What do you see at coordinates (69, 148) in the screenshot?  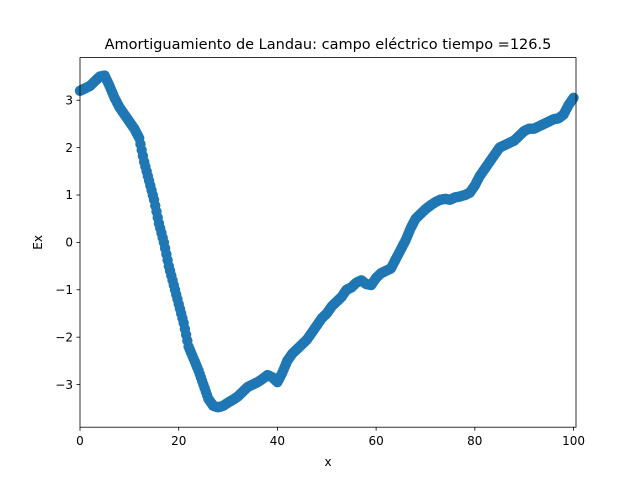 I see `y-tick-label: 2` at bounding box center [69, 148].